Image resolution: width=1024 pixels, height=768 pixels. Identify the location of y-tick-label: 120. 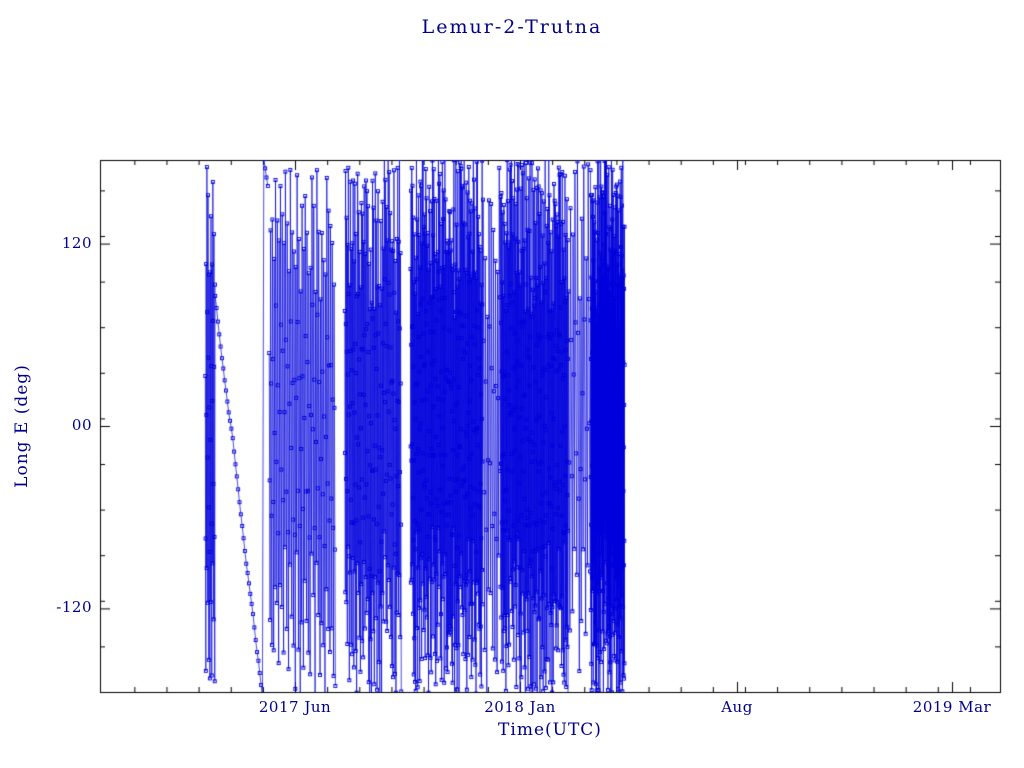
(76, 242).